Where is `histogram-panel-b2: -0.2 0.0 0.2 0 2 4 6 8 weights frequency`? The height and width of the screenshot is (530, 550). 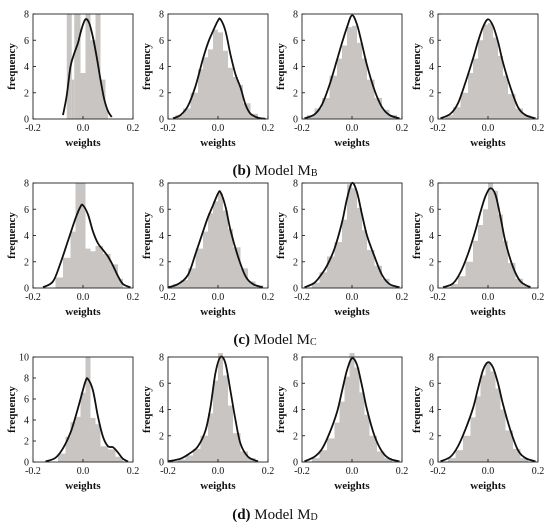
histogram-panel-b2: -0.2 0.0 0.2 0 2 4 6 8 weights frequency is located at coordinates (207, 80).